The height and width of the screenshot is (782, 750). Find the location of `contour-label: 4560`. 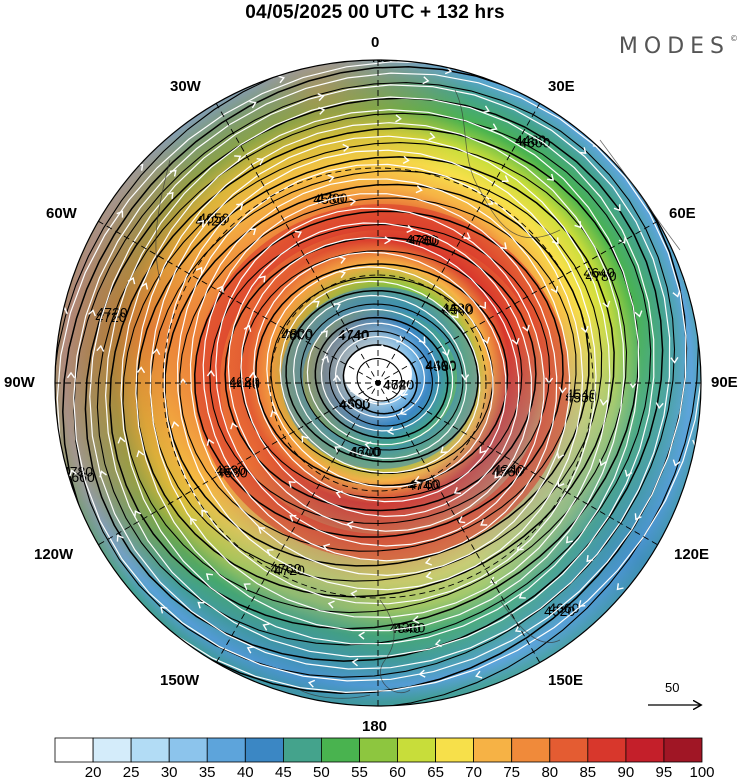

contour-label: 4560 is located at coordinates (507, 472).